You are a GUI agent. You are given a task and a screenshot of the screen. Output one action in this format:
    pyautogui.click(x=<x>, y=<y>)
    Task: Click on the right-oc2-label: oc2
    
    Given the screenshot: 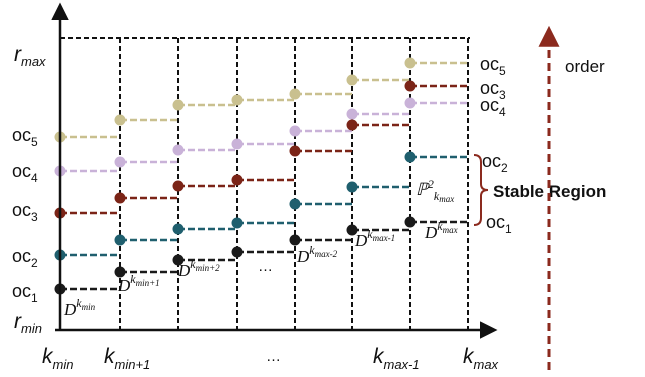 What is the action you would take?
    pyautogui.click(x=495, y=163)
    